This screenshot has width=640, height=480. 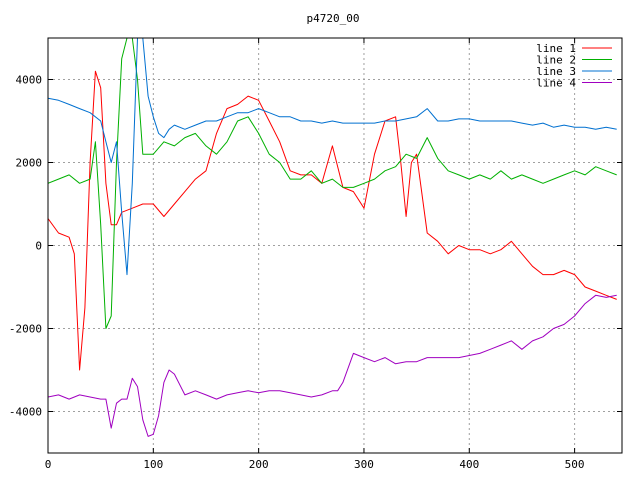 I want to click on y-tick-label: -2000, so click(x=25, y=329).